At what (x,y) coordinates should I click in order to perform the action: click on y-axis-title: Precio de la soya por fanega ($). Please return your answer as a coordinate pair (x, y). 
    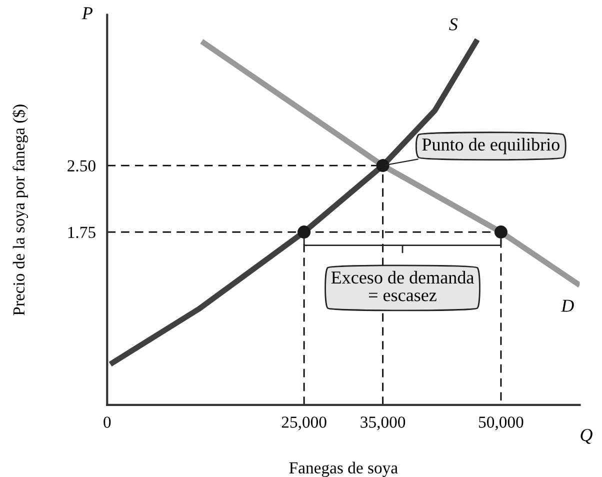
    Looking at the image, I should click on (20, 210).